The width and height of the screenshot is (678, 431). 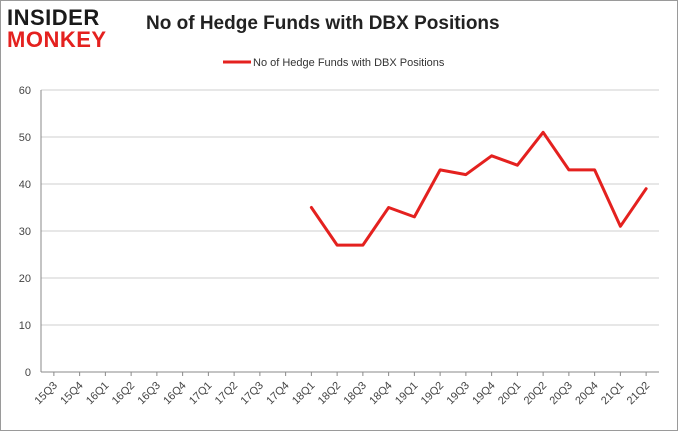 I want to click on x-tick-label: 19Q3, so click(x=458, y=394).